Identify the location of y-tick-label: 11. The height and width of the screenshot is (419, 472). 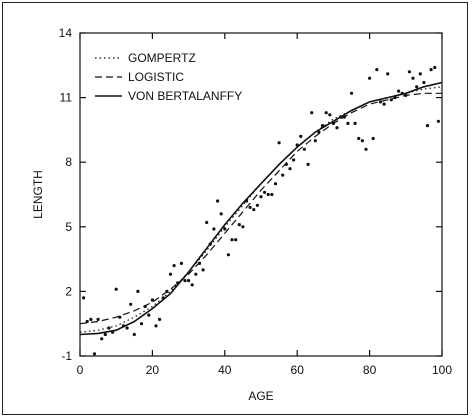
(66, 98).